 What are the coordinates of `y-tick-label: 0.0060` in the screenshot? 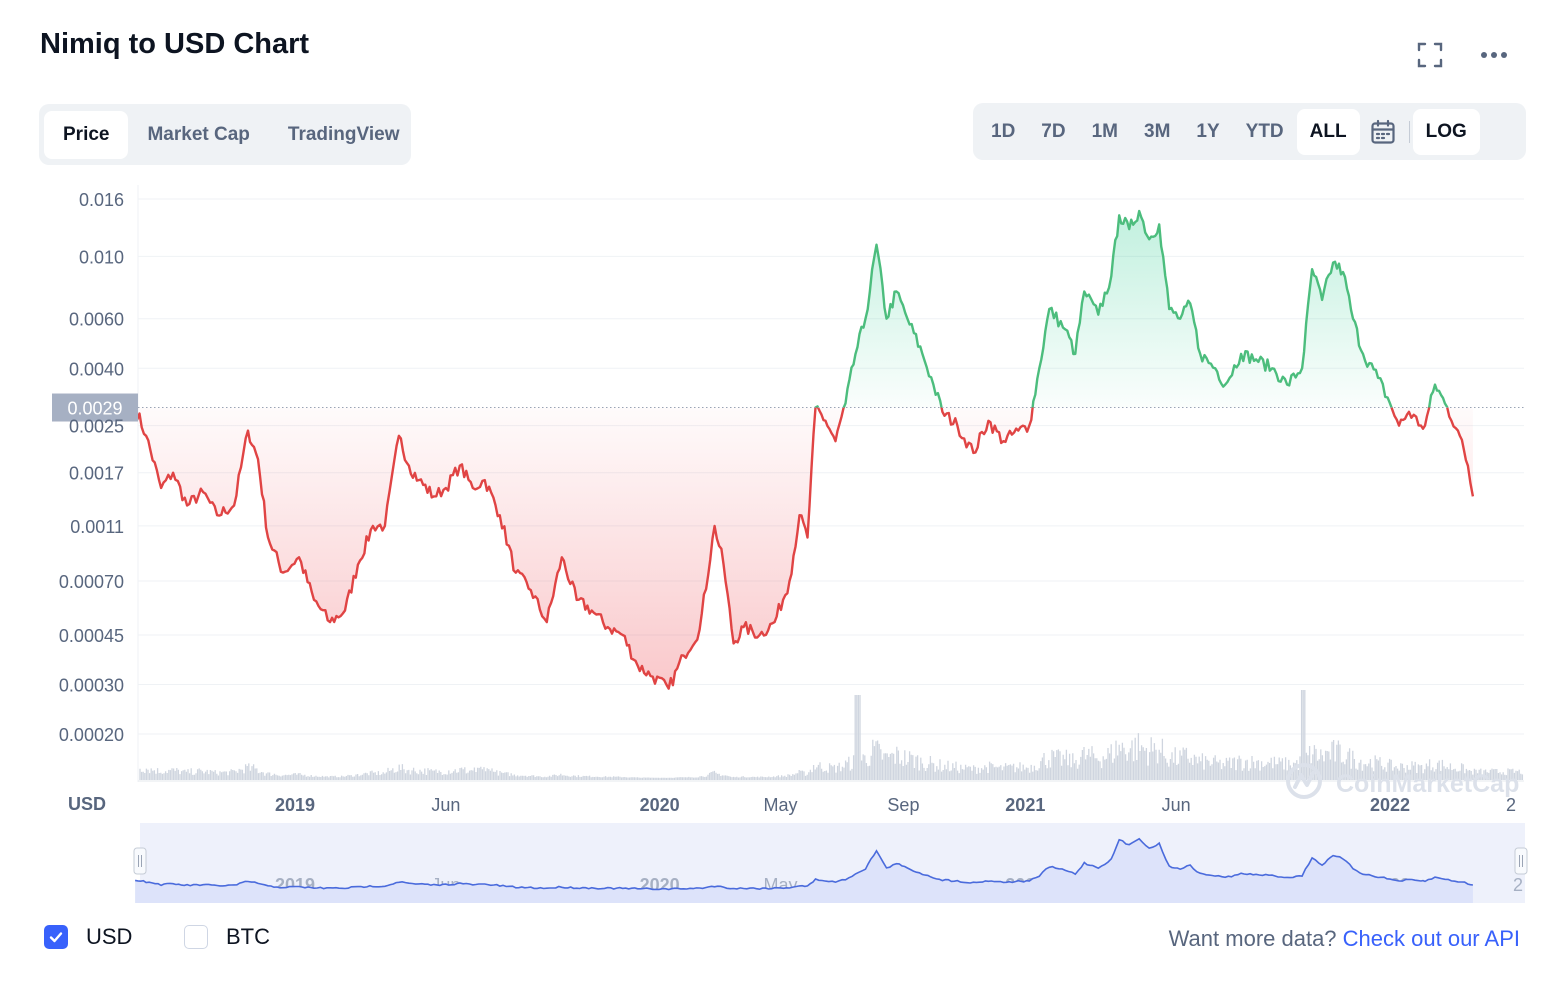 It's located at (96, 320).